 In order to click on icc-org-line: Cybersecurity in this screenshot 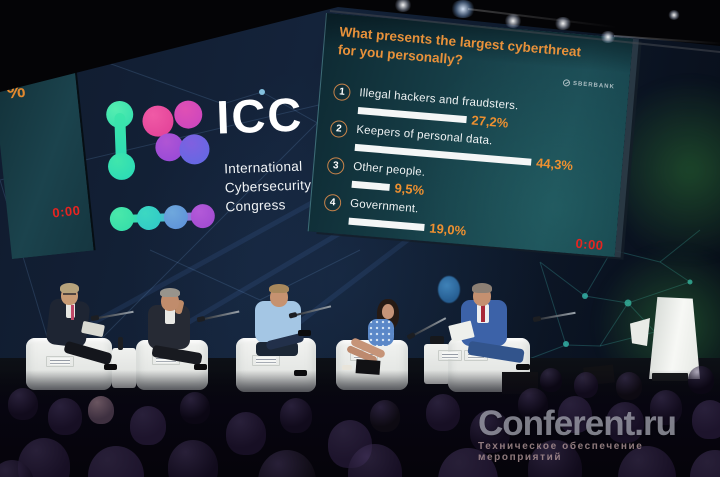, I will do `click(268, 186)`.